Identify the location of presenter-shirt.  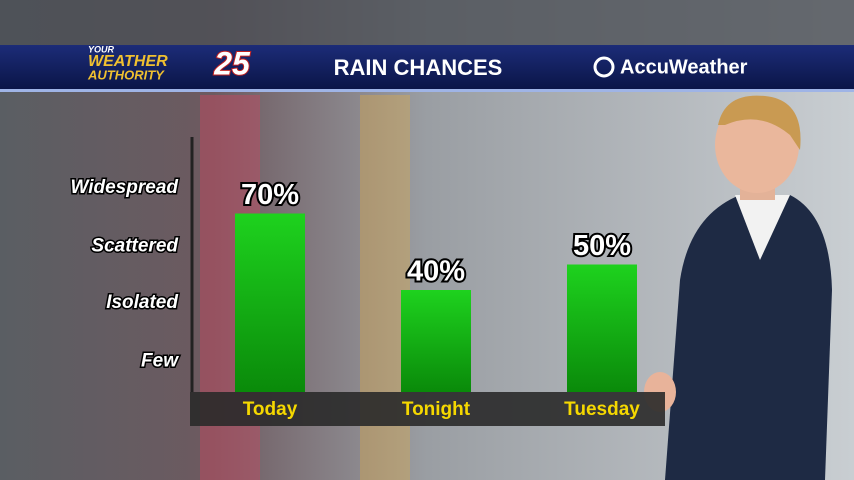
(762, 227).